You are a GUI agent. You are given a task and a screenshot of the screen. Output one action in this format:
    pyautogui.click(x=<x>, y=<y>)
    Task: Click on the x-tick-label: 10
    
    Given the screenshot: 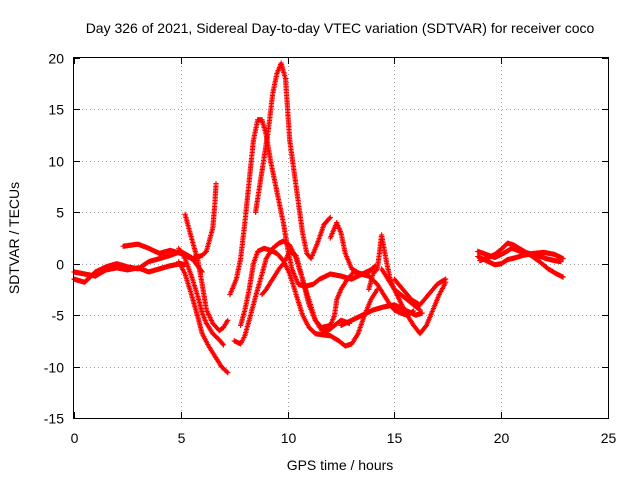 What is the action you would take?
    pyautogui.click(x=289, y=438)
    